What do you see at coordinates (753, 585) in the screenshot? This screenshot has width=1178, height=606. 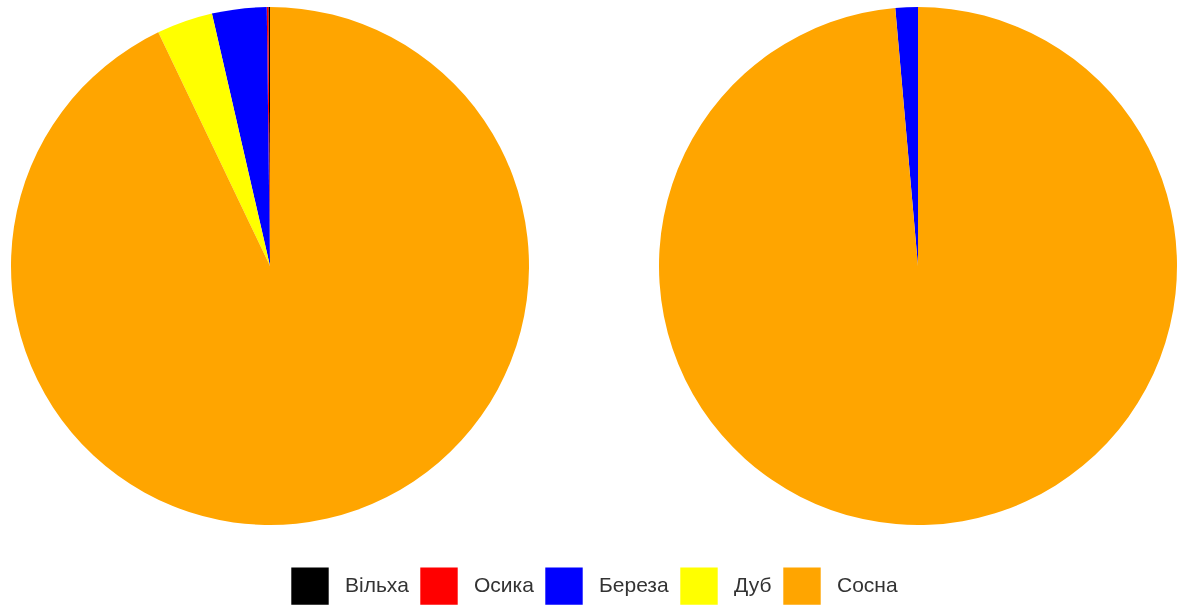 I see `legend-label: Дуб` at bounding box center [753, 585].